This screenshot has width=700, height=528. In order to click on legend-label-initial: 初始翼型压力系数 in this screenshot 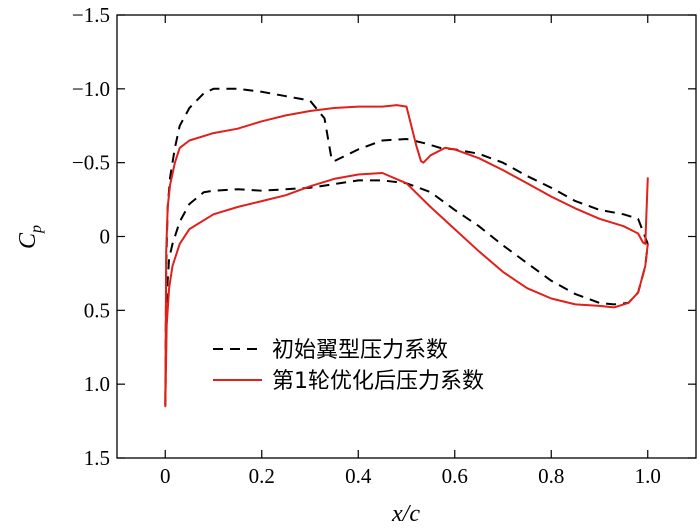, I will do `click(360, 350)`.